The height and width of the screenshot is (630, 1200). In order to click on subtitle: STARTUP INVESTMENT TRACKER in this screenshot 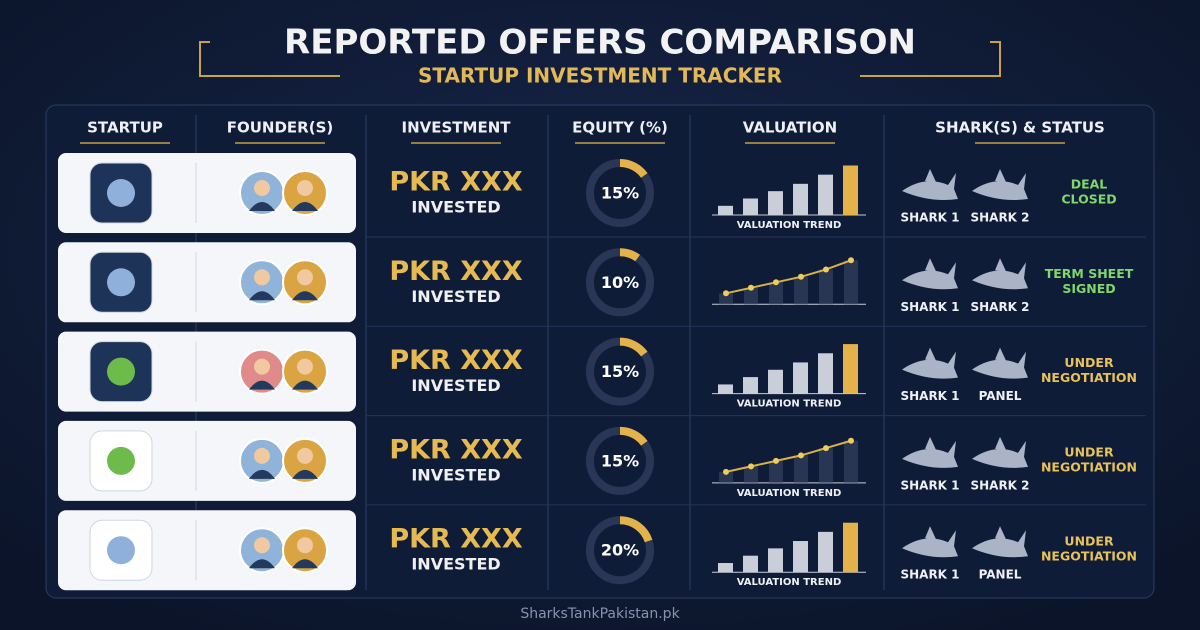, I will do `click(600, 76)`.